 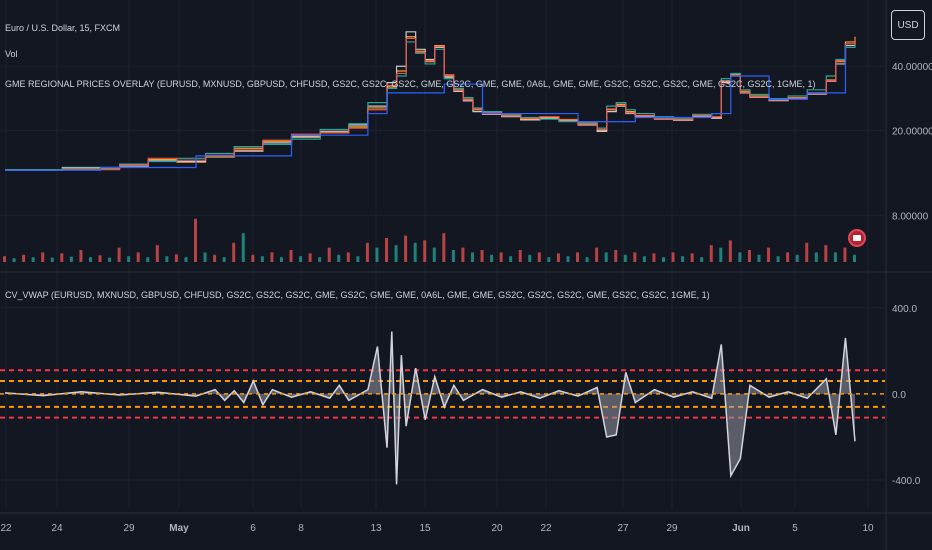 What do you see at coordinates (899, 395) in the screenshot?
I see `oscillator-axis-tick-label: 0.0` at bounding box center [899, 395].